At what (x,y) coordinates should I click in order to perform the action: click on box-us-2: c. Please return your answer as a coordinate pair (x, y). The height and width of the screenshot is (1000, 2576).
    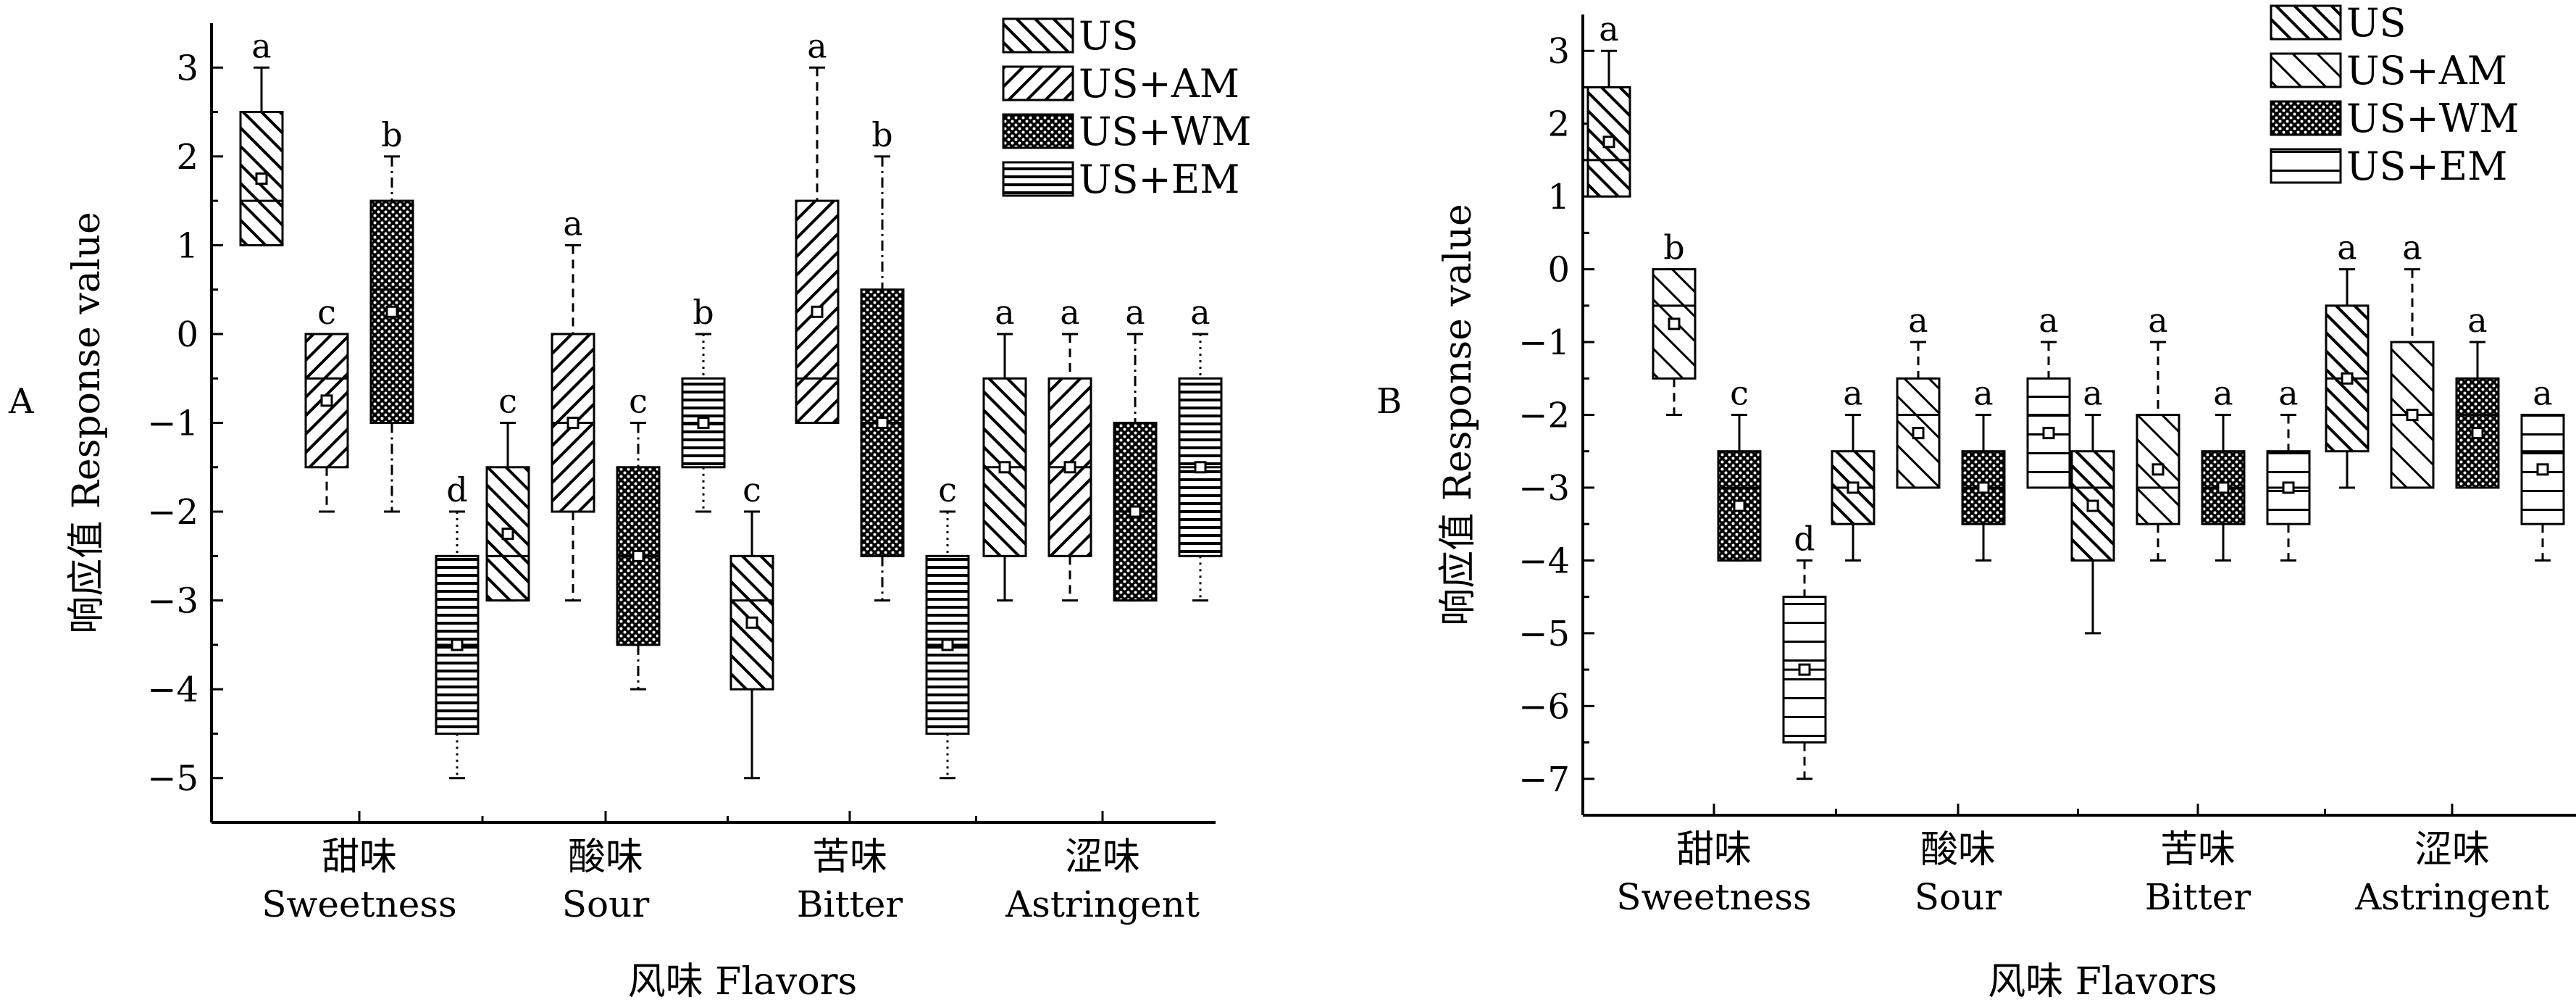
    Looking at the image, I should click on (751, 625).